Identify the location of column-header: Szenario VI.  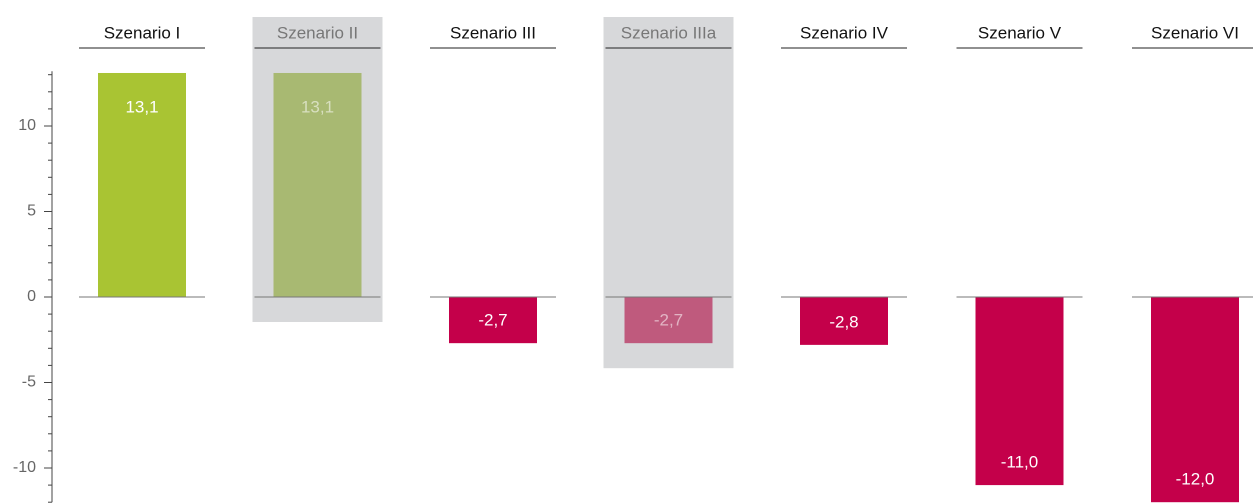
(1195, 32).